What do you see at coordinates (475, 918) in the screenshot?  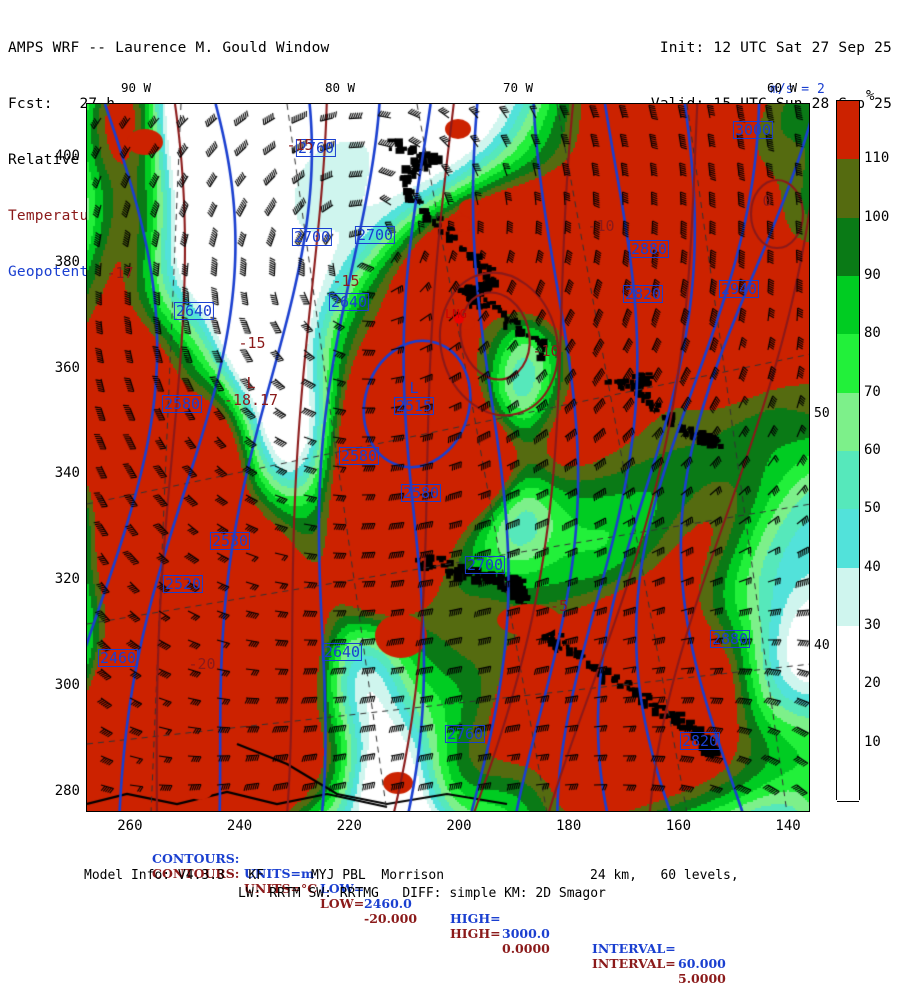 I see `geo-high-label: HIGH=` at bounding box center [475, 918].